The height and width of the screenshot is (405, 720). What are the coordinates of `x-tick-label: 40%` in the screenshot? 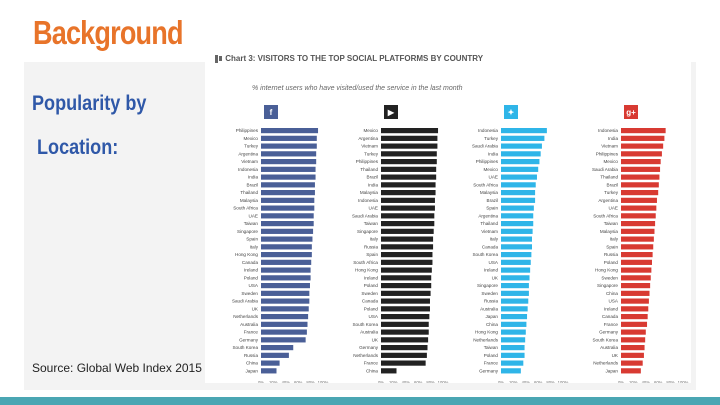 It's located at (526, 381).